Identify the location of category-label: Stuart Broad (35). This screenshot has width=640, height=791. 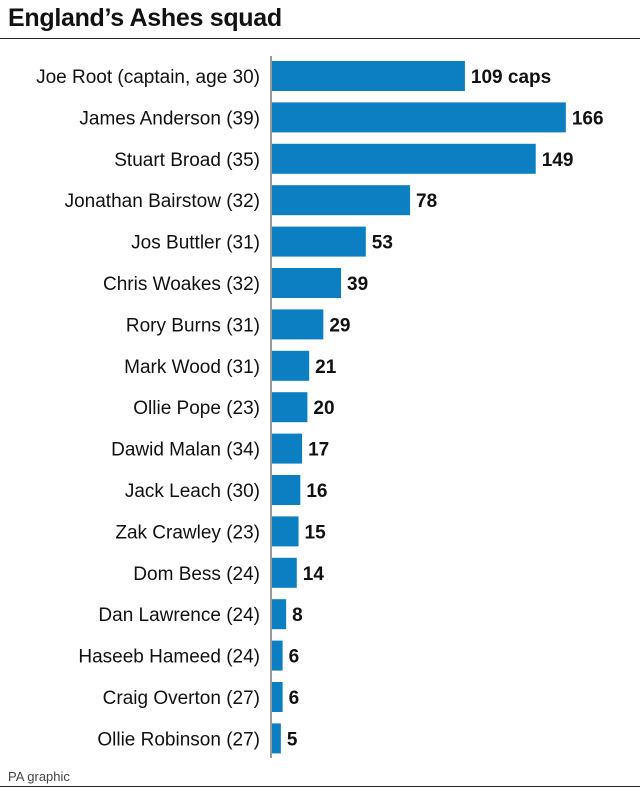
(187, 160).